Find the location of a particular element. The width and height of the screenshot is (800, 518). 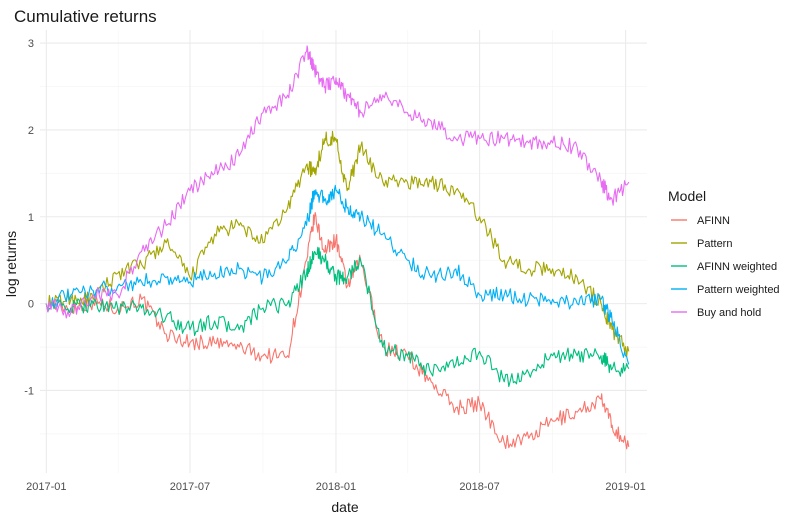

x-tick-label: 2017-01 is located at coordinates (46, 487).